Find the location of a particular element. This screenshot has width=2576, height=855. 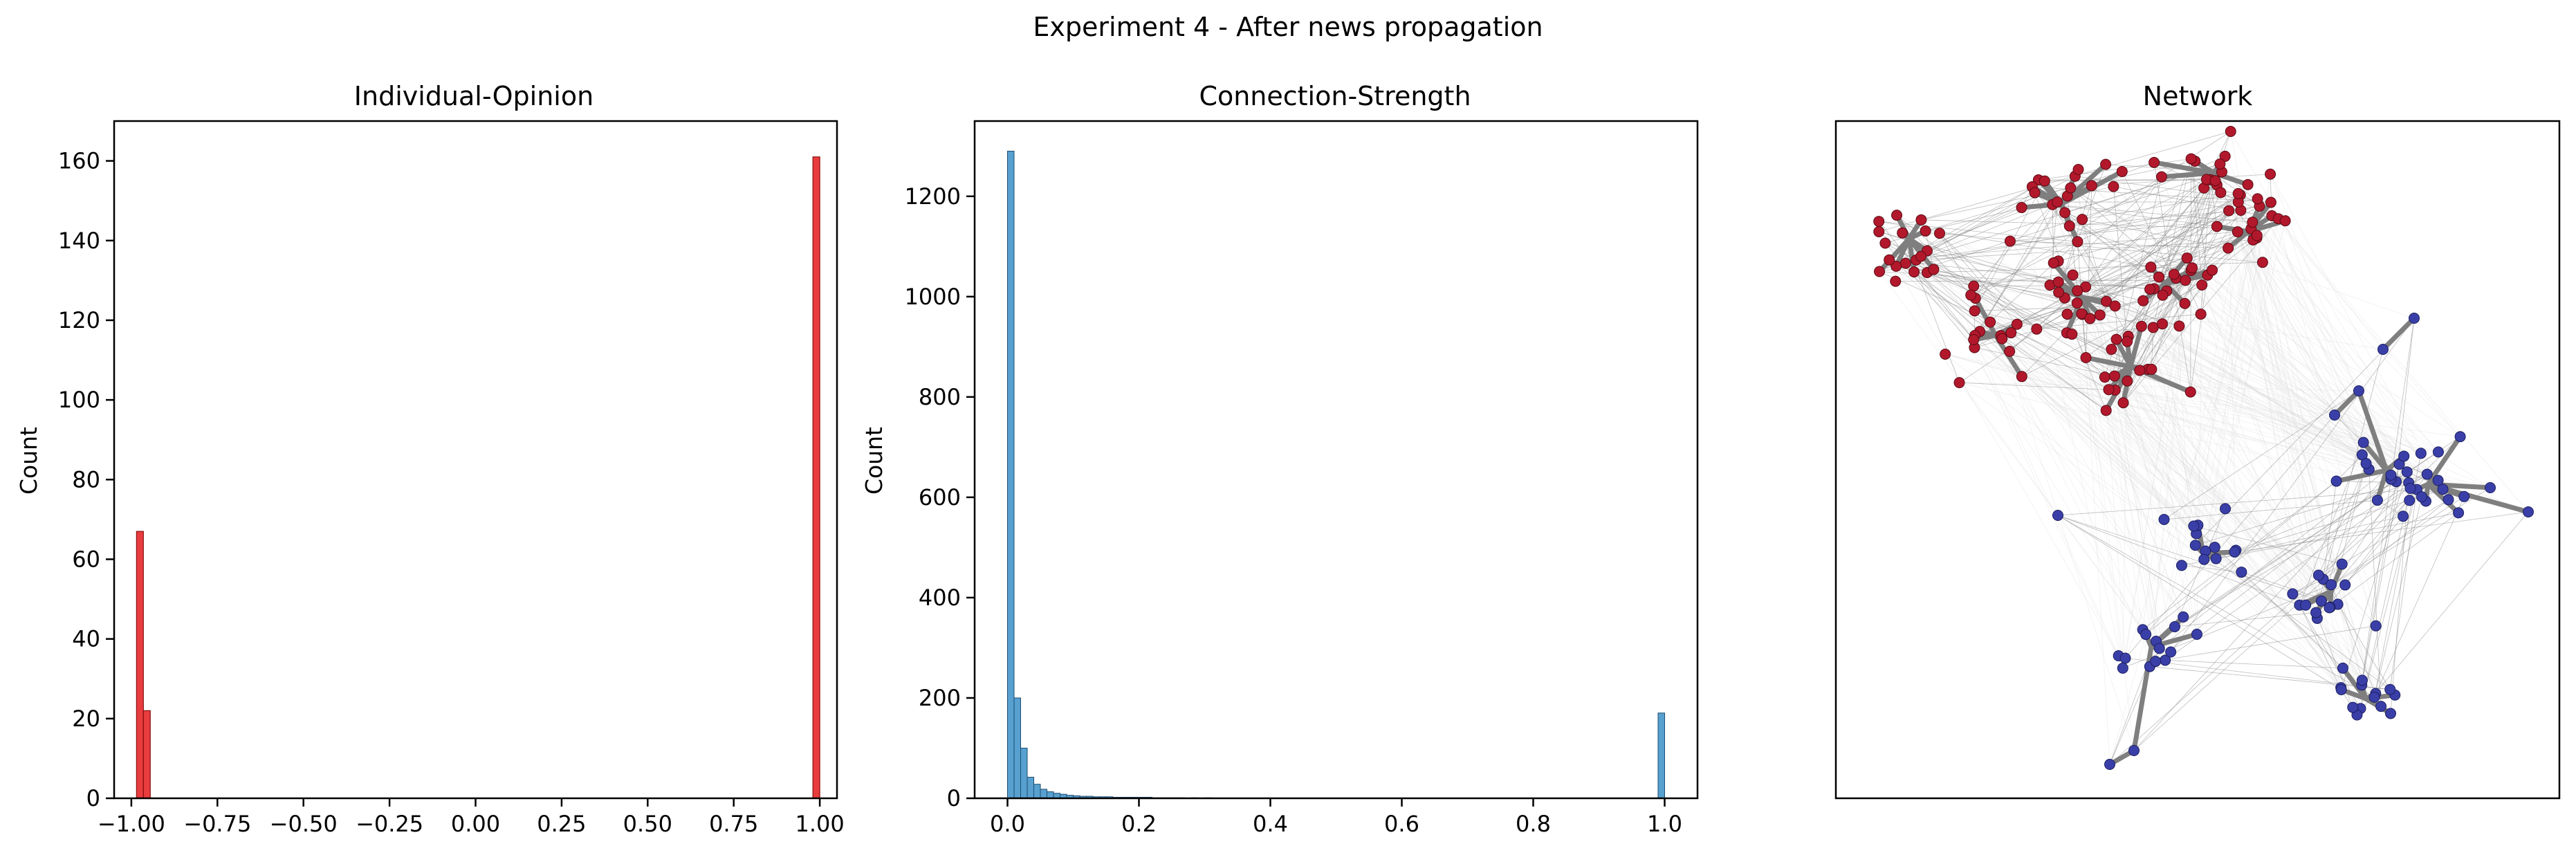

opinion-xtick-label: −0.75 is located at coordinates (217, 824).